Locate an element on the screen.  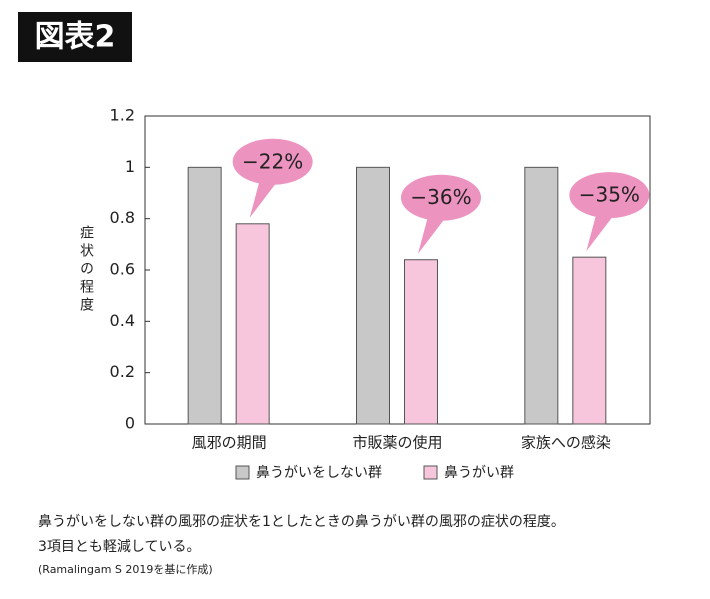
x-tick-label: 風邪の期間 is located at coordinates (229, 443).